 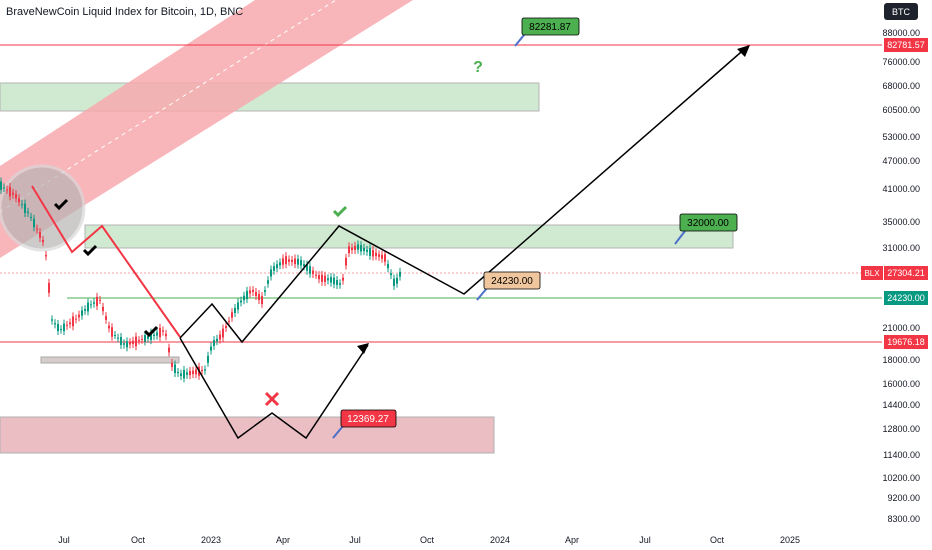 I want to click on y-tick-label: 21000.00, so click(x=901, y=328).